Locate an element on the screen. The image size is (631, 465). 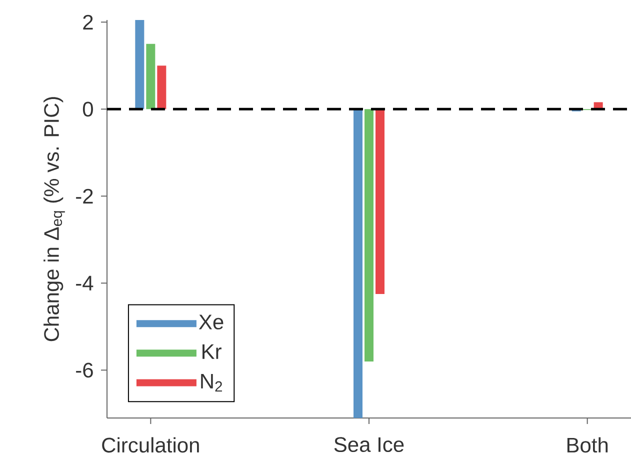
x-tick-label: Both is located at coordinates (587, 445).